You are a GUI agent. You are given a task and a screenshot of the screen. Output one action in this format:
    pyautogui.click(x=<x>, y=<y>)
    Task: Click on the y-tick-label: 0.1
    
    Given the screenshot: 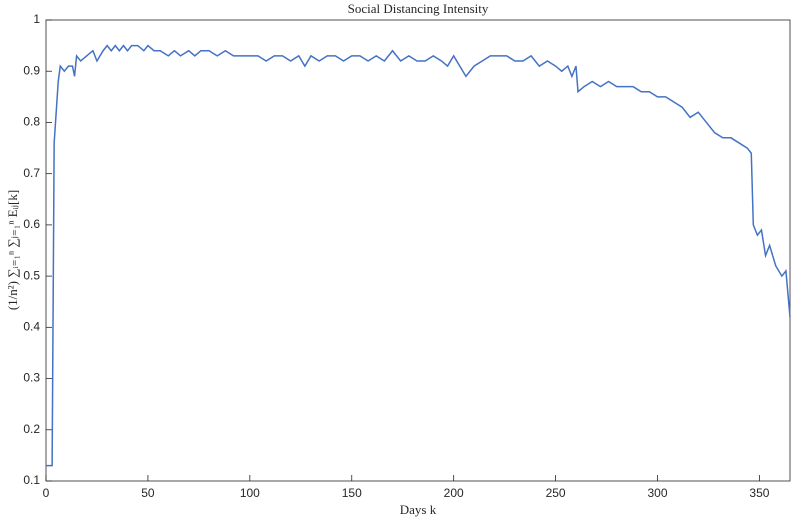 What is the action you would take?
    pyautogui.click(x=31, y=480)
    